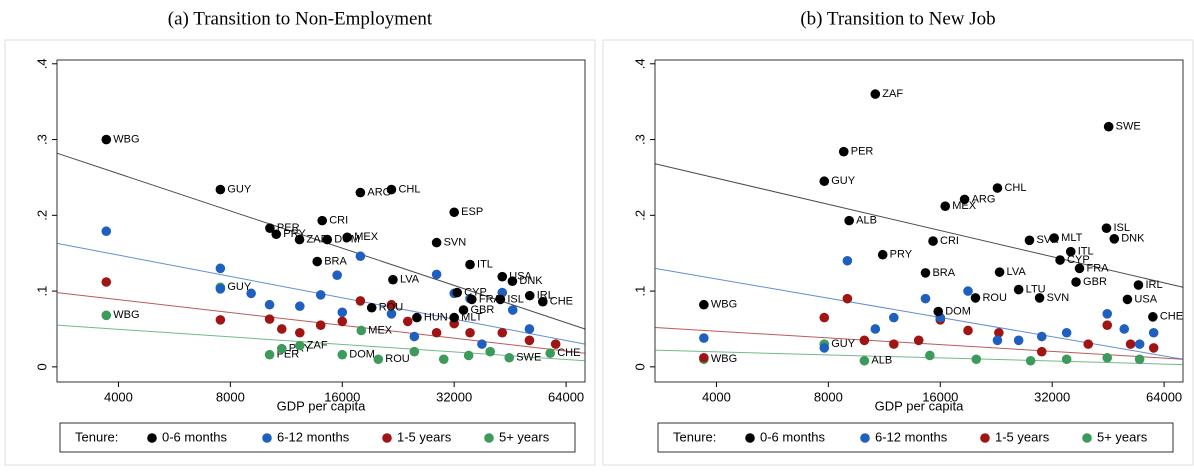  Describe the element at coordinates (1128, 127) in the screenshot. I see `point-label: SWE` at that location.